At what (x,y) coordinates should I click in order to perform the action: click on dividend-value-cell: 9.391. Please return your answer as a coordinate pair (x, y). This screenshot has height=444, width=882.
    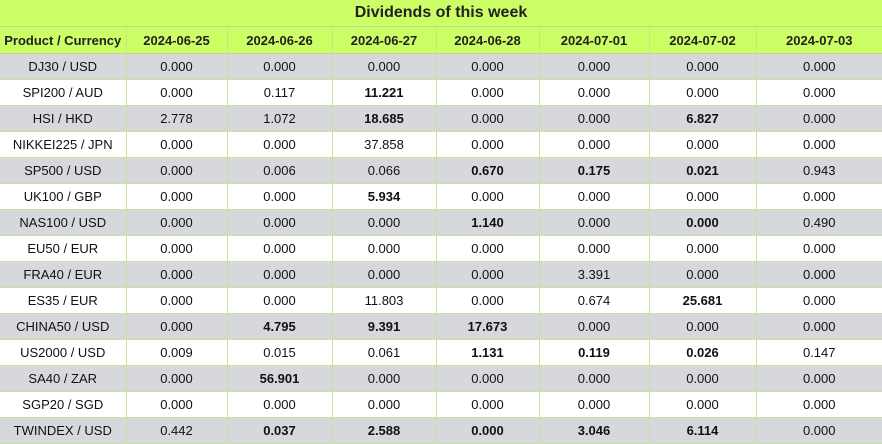
    Looking at the image, I should click on (383, 326).